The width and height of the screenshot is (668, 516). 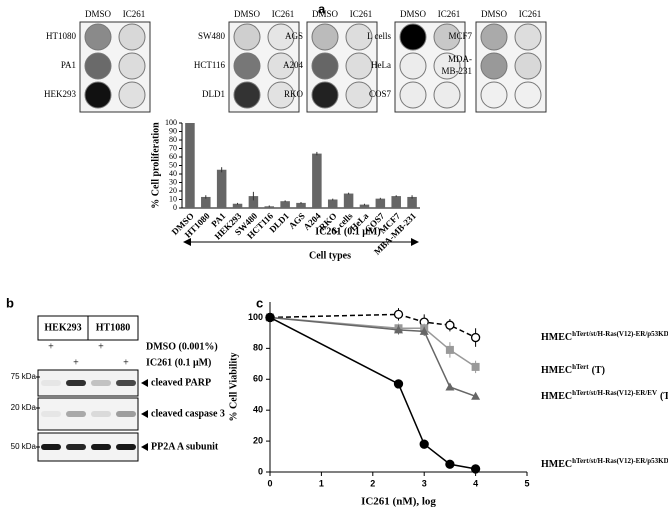 I want to click on legend-label: HMEChTert/st/H-Ras(V12)-ER/p53KD(T), so click(x=604, y=464).